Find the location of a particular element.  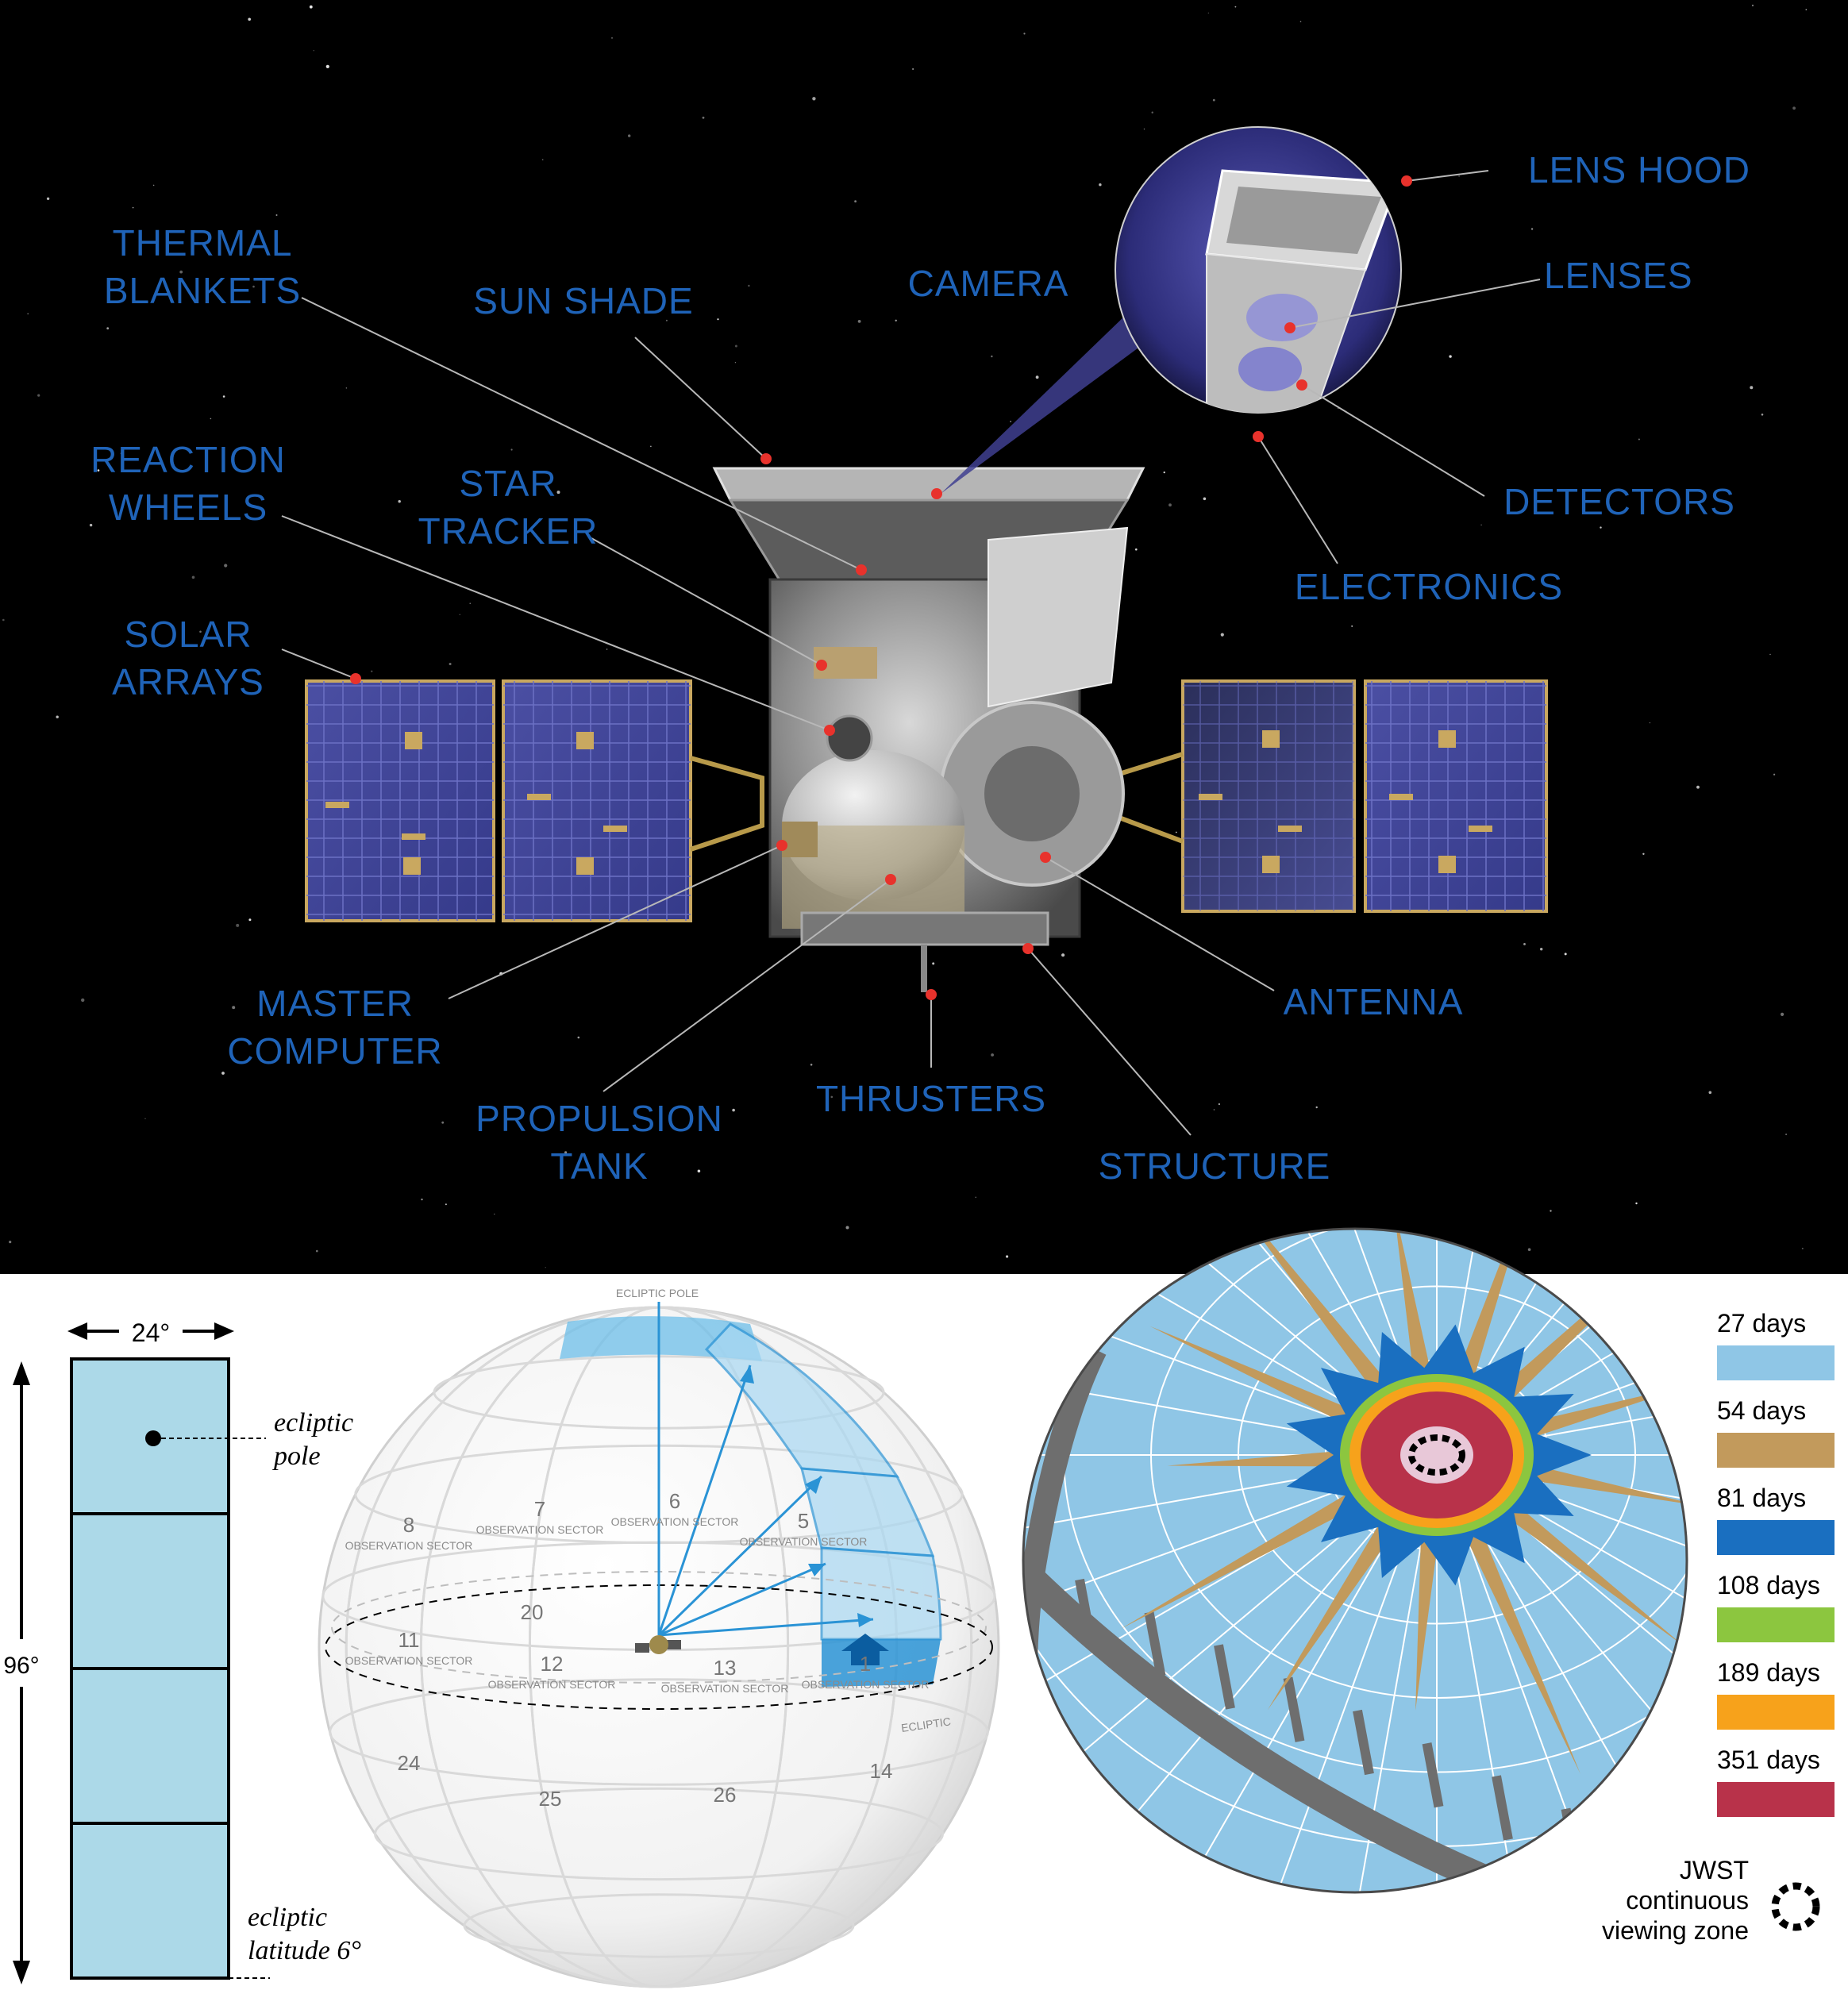

sector-6: 6 OBSERVATION SECTOR is located at coordinates (675, 1509).